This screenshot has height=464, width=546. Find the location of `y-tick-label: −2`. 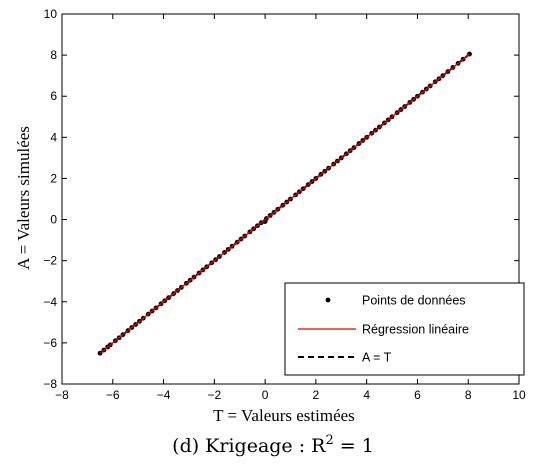

y-tick-label: −2 is located at coordinates (50, 261).